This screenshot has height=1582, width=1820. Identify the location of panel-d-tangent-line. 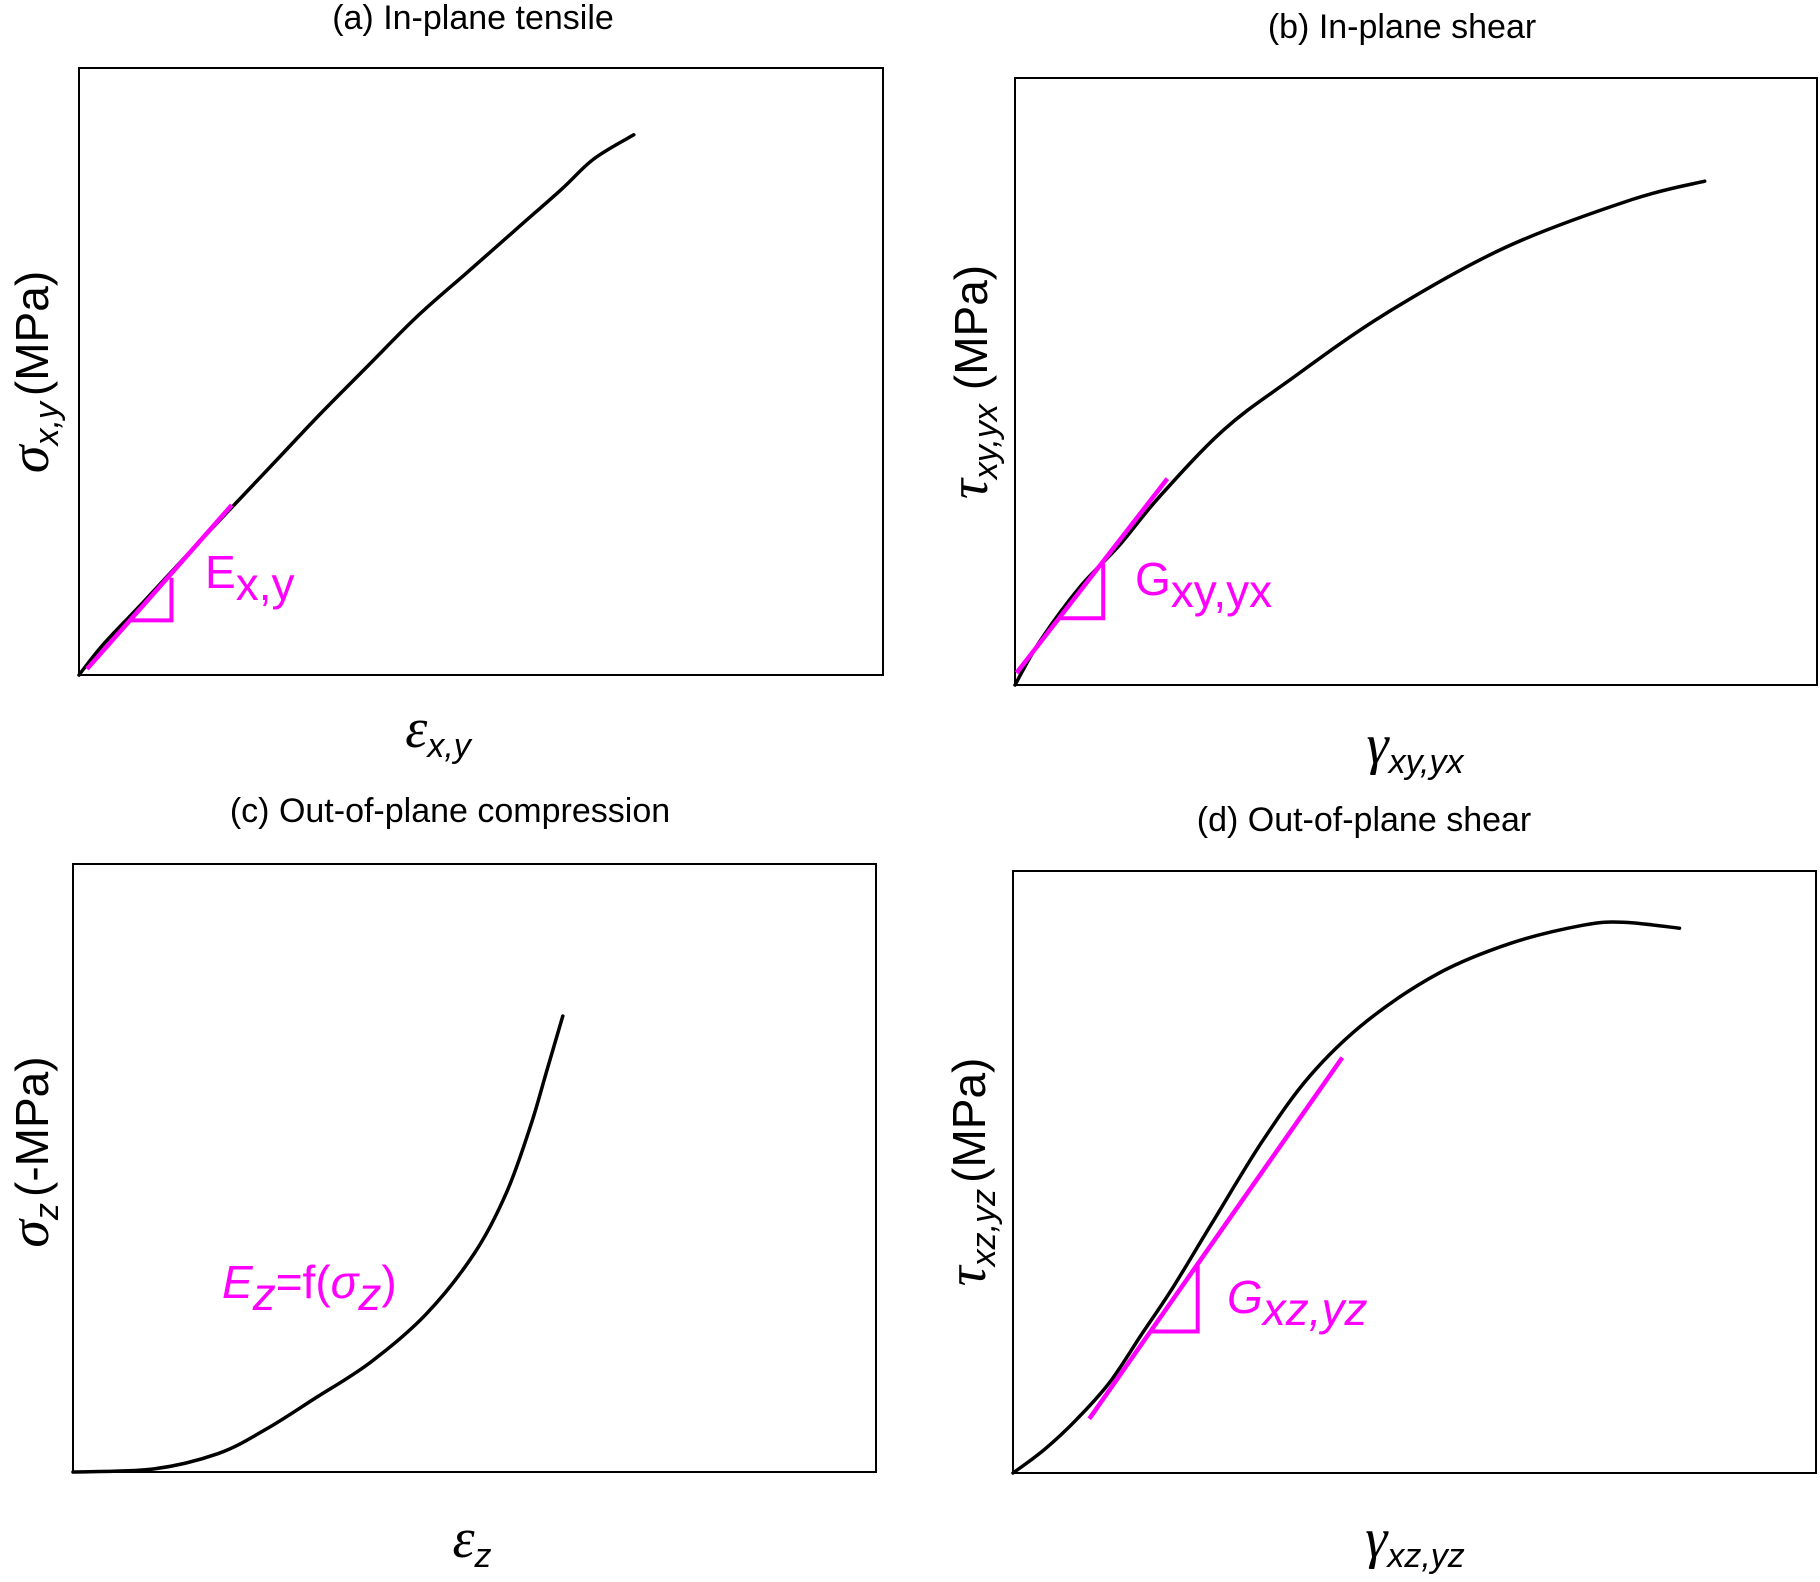
(1216, 1238).